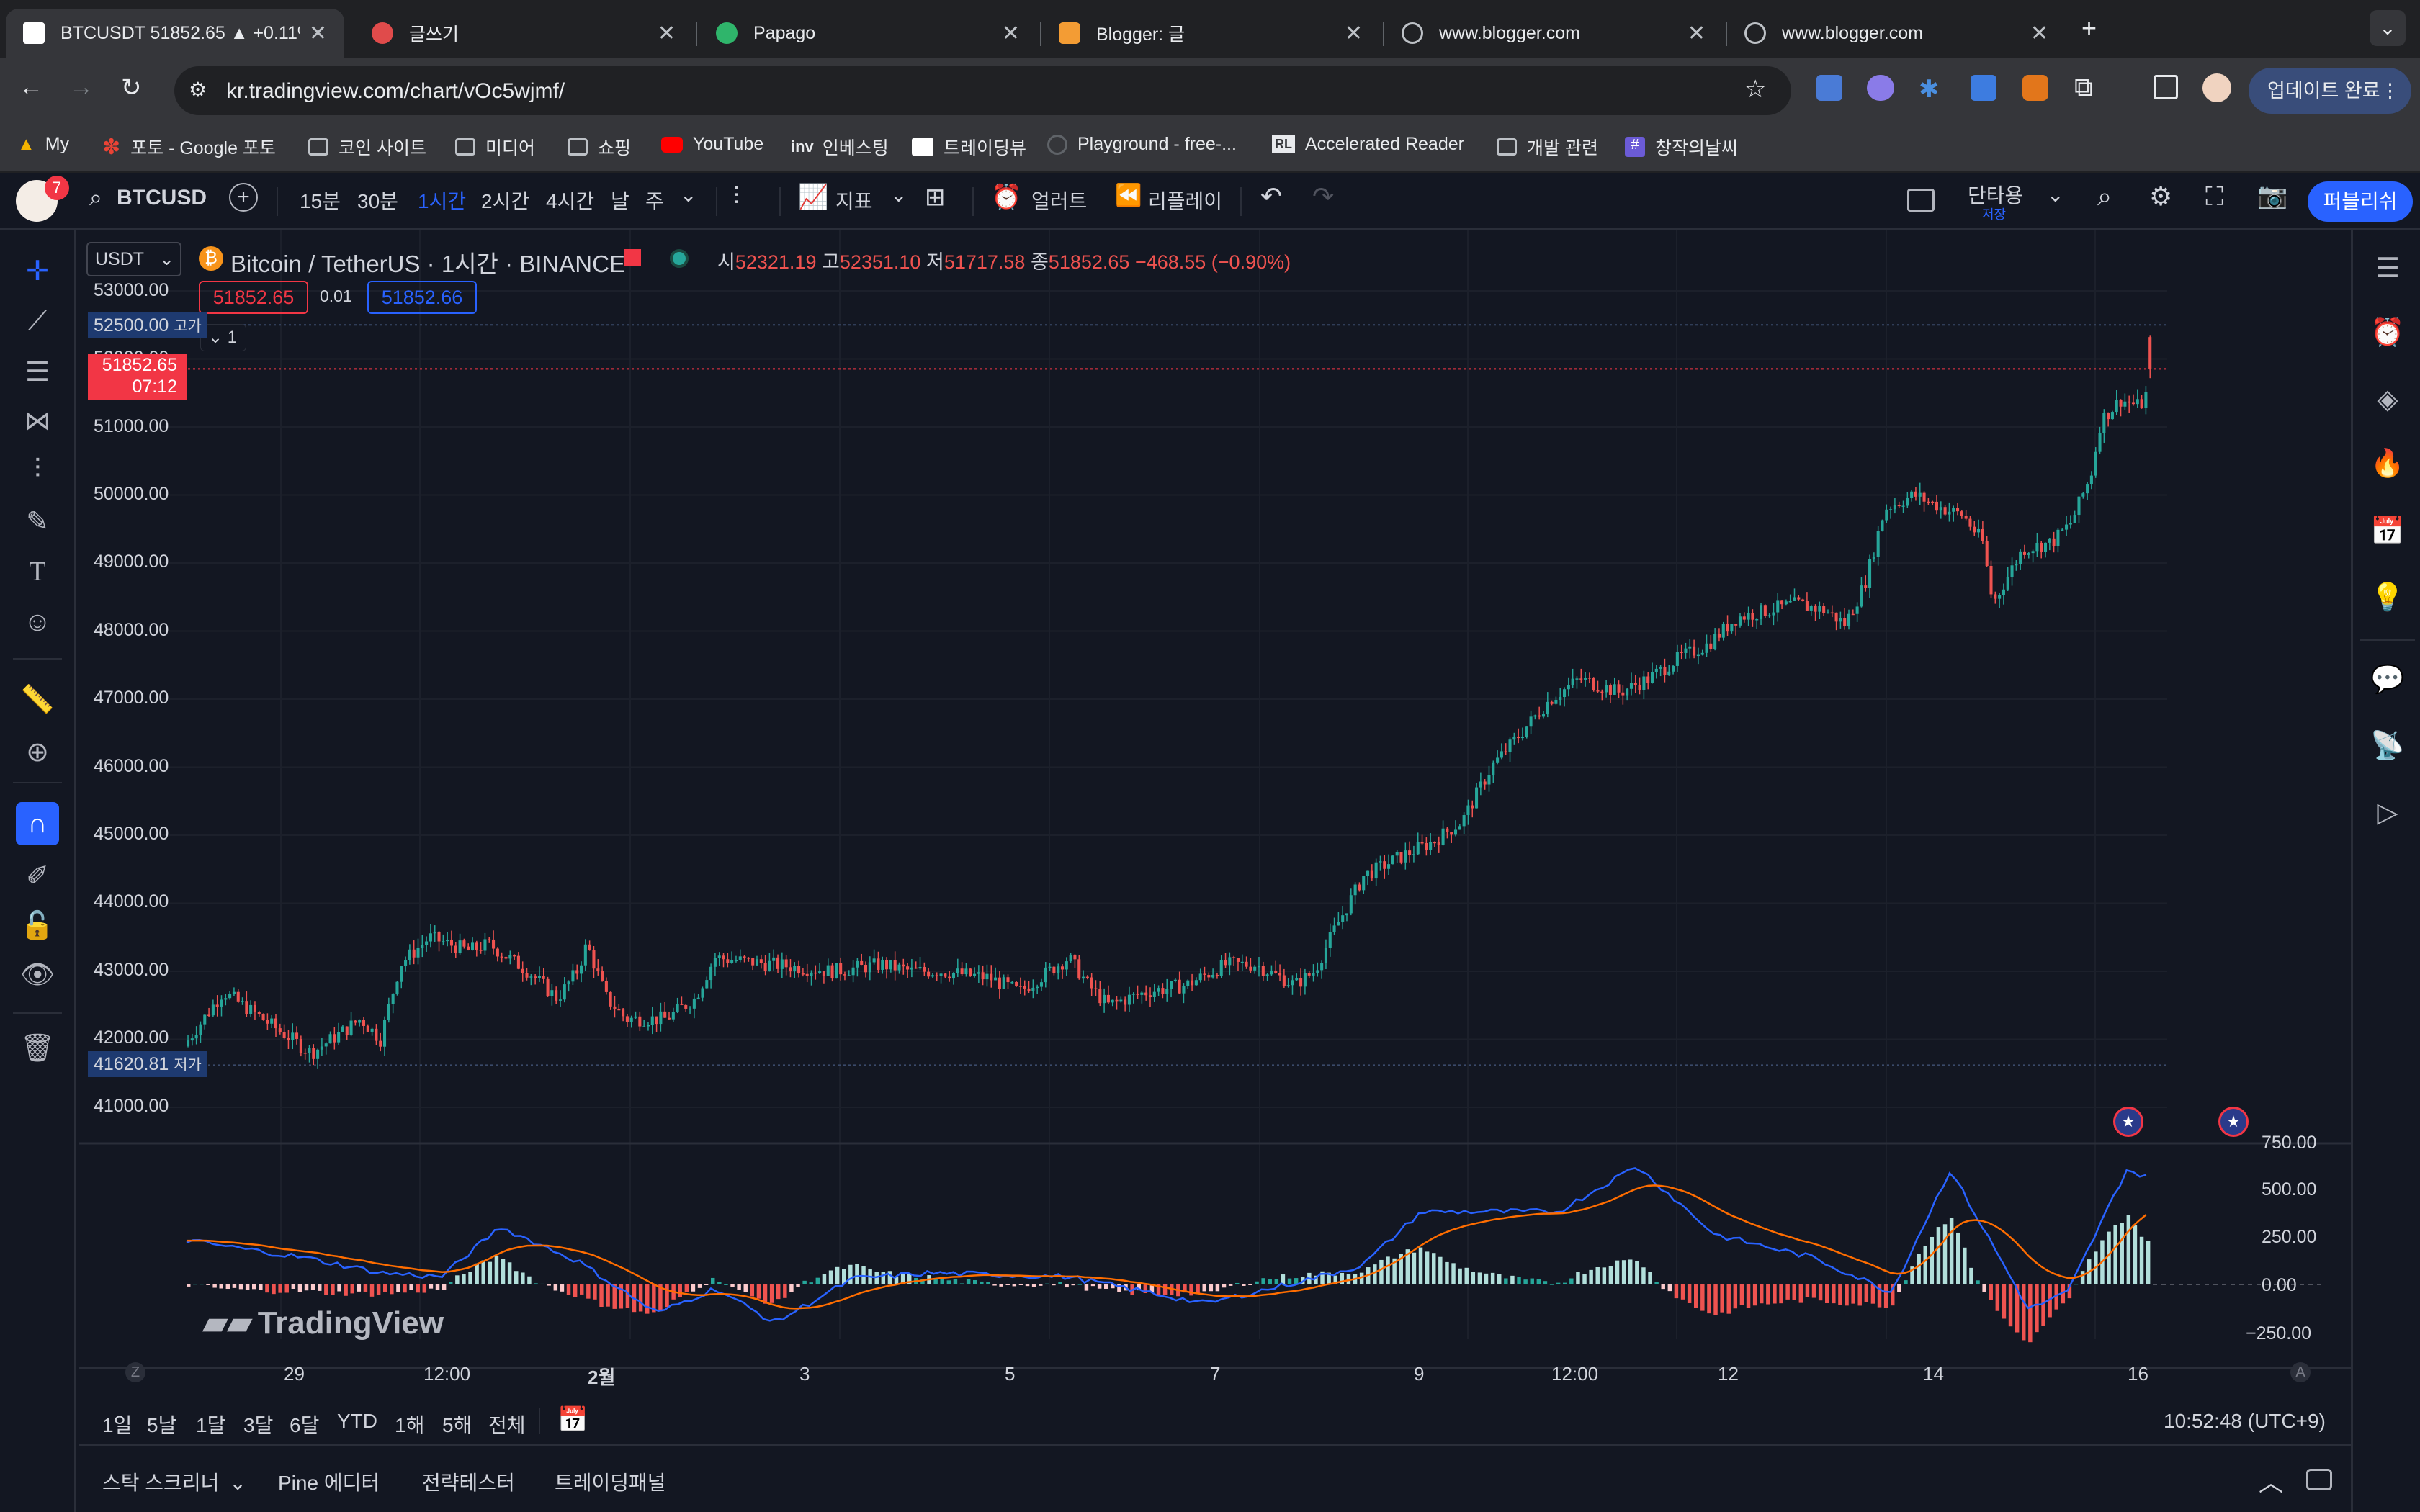 This screenshot has width=2420, height=1512. What do you see at coordinates (2214, 196) in the screenshot?
I see `fullscreen-icon: ⛶` at bounding box center [2214, 196].